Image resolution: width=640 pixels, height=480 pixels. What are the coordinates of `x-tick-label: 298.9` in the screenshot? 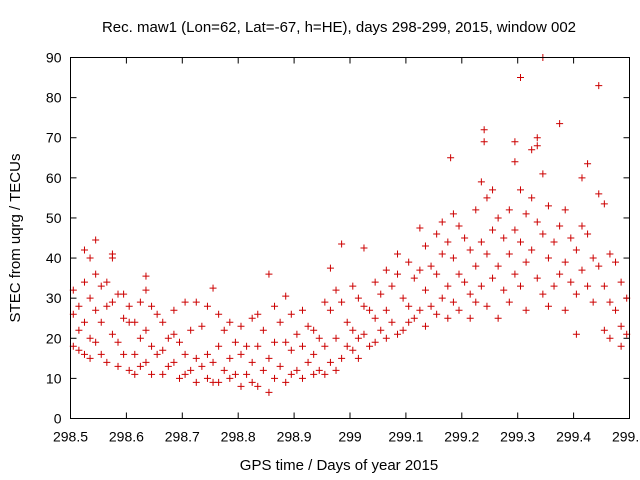 It's located at (294, 437).